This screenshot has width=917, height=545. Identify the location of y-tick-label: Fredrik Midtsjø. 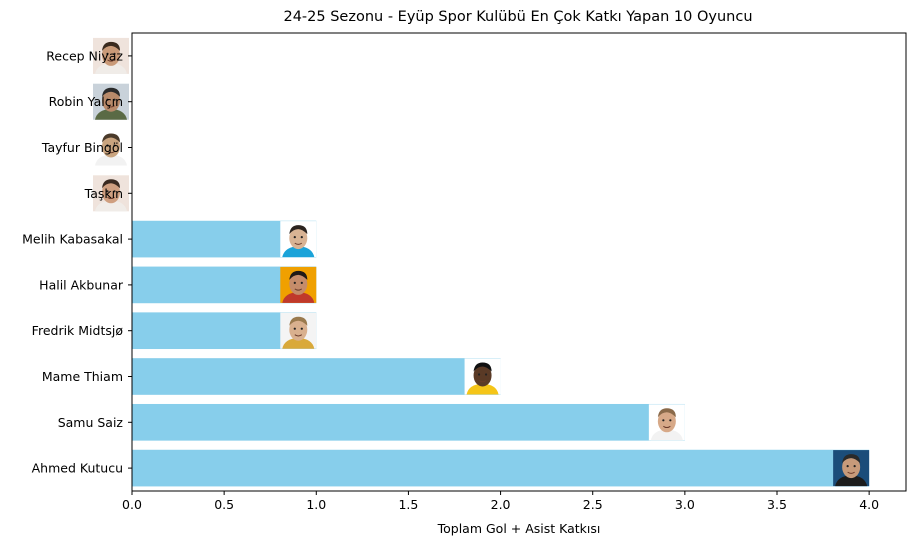
(78, 330).